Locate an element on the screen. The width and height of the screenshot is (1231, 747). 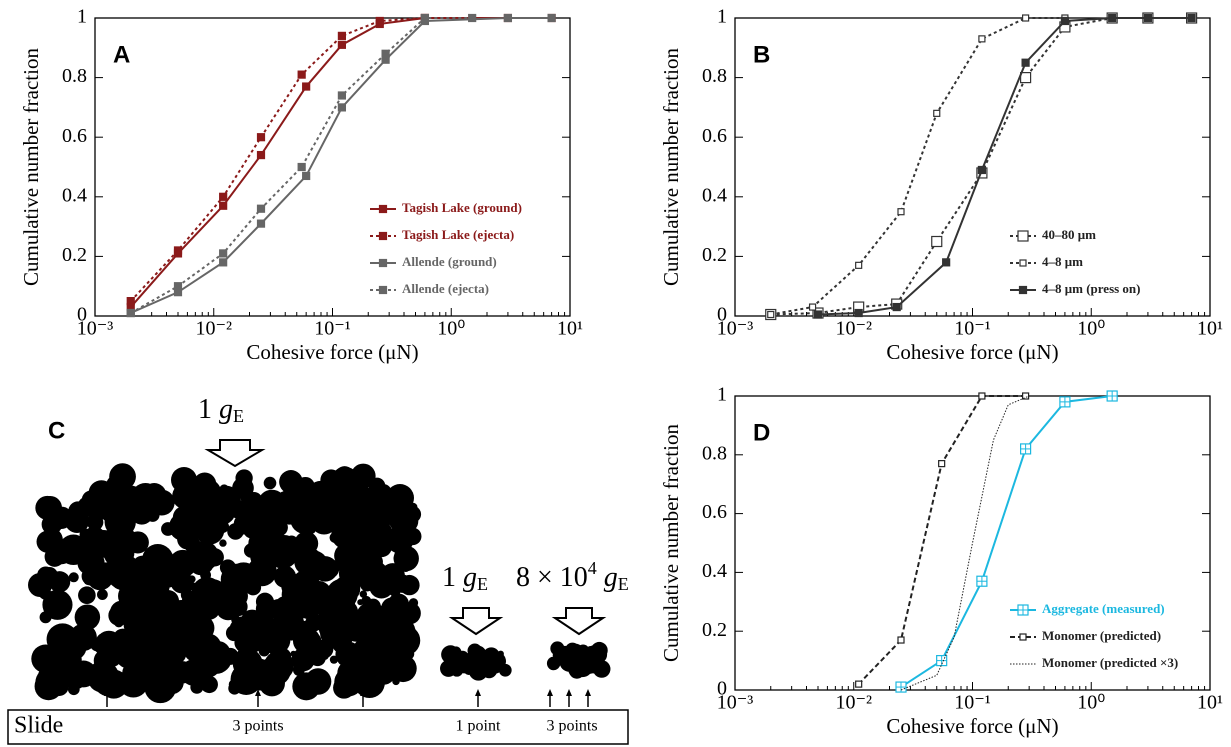
legend-label: Tagish Lake (ground) is located at coordinates (462, 207).